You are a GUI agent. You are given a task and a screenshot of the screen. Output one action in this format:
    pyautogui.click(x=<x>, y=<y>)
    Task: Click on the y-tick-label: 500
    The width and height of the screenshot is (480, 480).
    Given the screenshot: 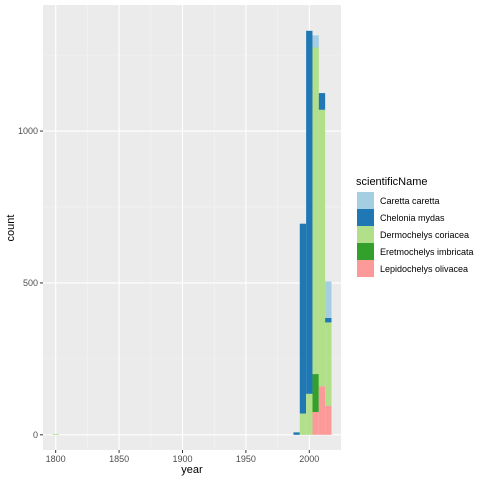 What is the action you would take?
    pyautogui.click(x=30, y=283)
    